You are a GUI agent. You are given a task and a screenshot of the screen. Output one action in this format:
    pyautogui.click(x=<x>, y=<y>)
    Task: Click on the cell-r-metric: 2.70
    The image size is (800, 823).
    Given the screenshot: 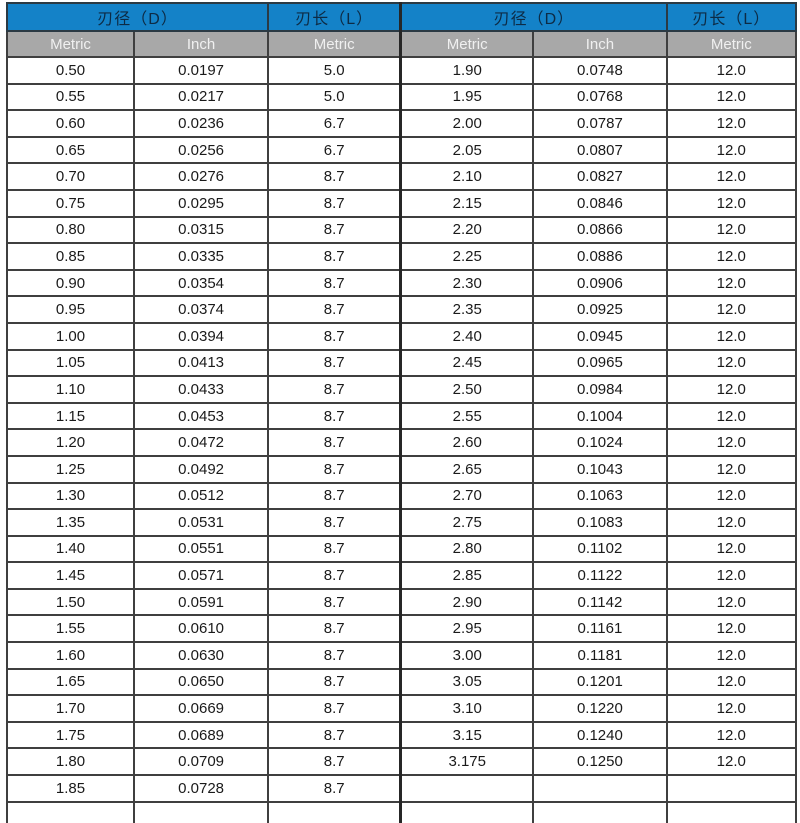 What is the action you would take?
    pyautogui.click(x=467, y=496)
    